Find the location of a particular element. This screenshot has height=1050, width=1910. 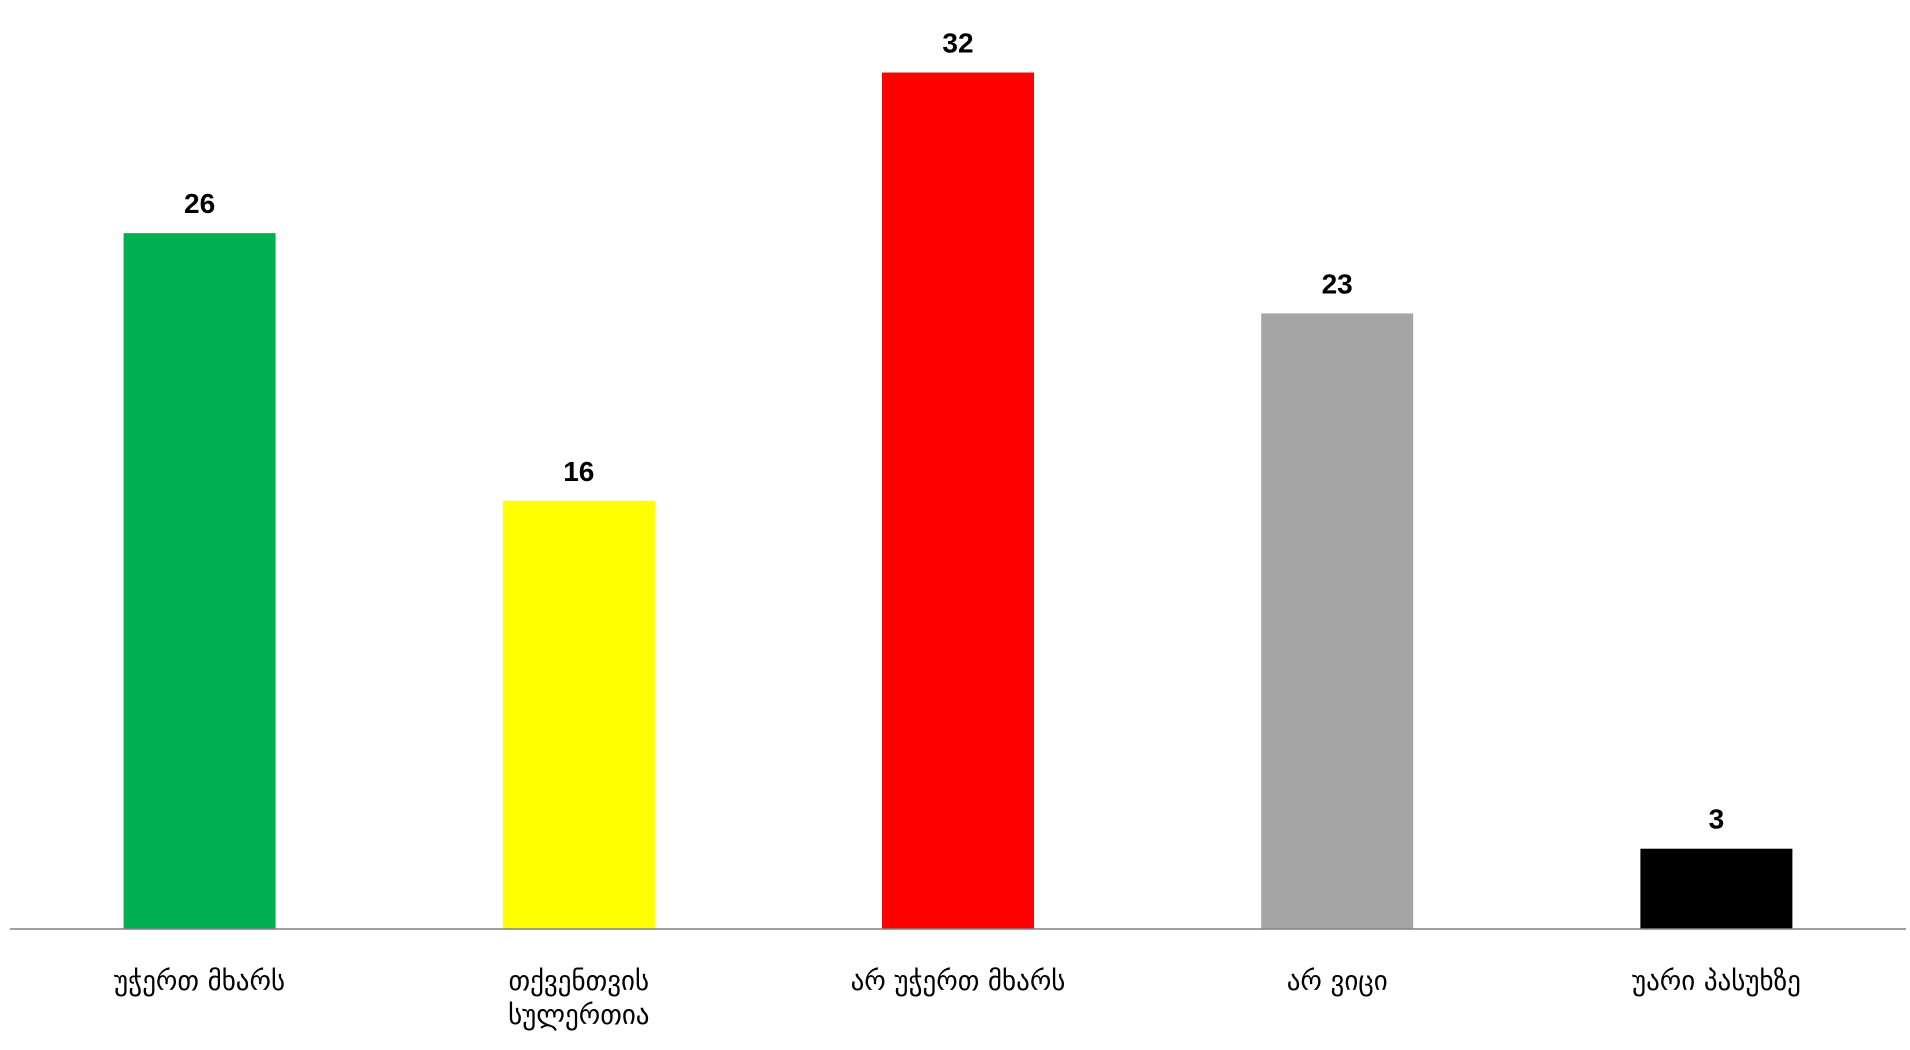

value-label: 3 is located at coordinates (1717, 819).